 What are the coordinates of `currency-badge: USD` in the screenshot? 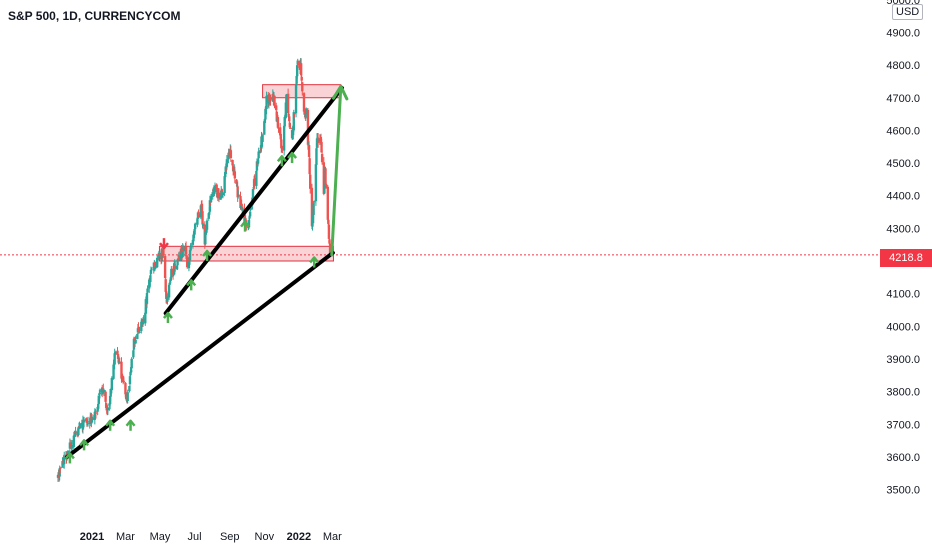 It's located at (908, 12).